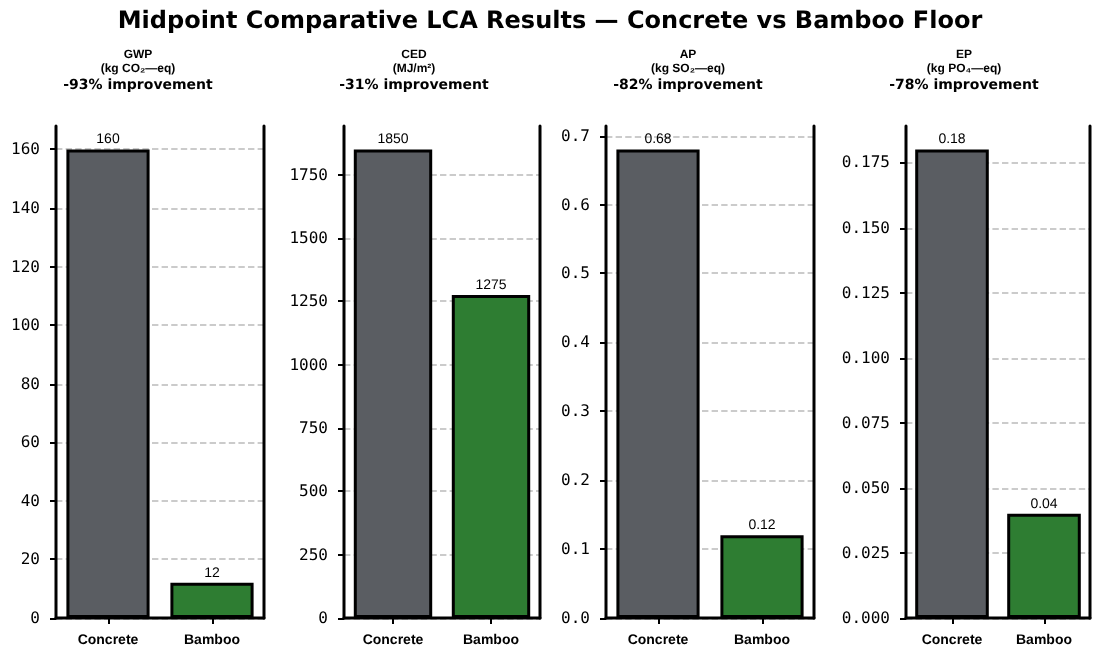 This screenshot has height=654, width=1100. I want to click on y-tick-label: 20, so click(30, 559).